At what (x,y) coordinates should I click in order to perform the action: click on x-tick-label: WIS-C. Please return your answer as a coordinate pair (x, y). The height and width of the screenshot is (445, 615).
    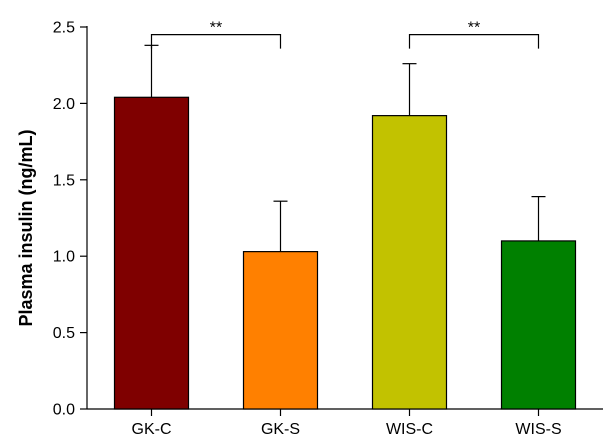
    Looking at the image, I should click on (409, 429).